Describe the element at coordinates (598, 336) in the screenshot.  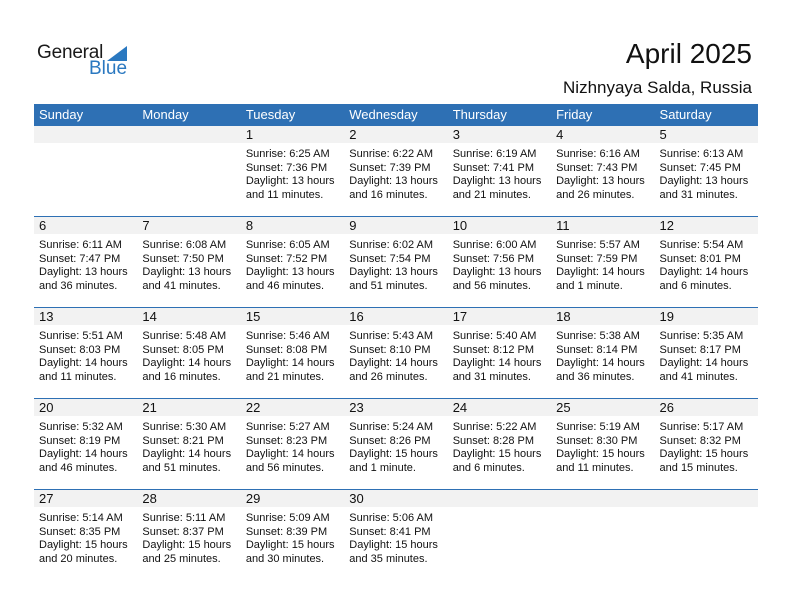
I see `sunrise-text: Sunrise: 5:38 AM` at that location.